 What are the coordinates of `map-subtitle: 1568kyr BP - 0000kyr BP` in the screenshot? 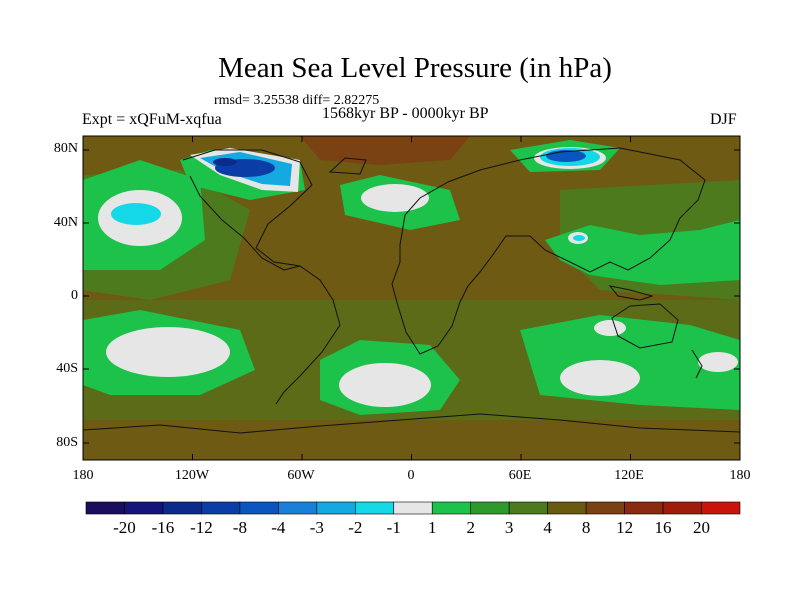 It's located at (405, 113).